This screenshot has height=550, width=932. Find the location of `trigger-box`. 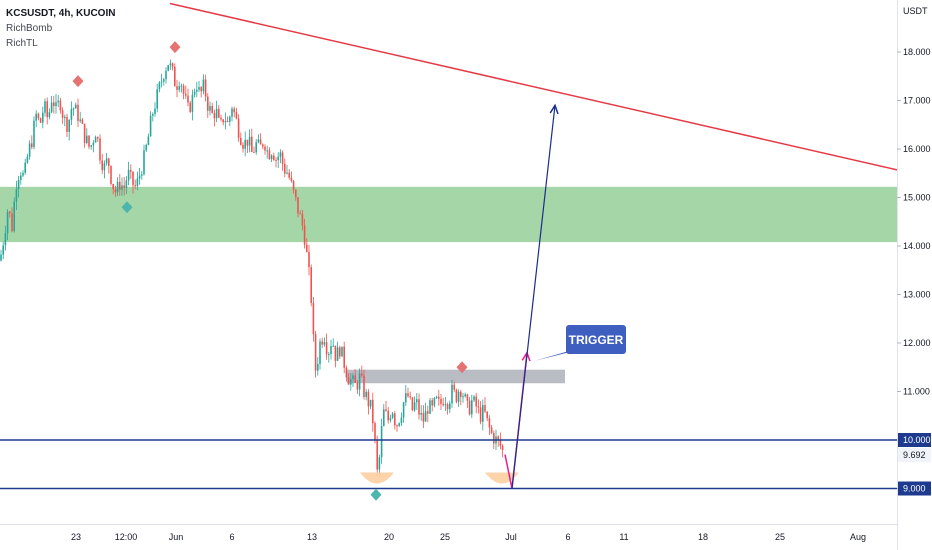

trigger-box is located at coordinates (596, 339).